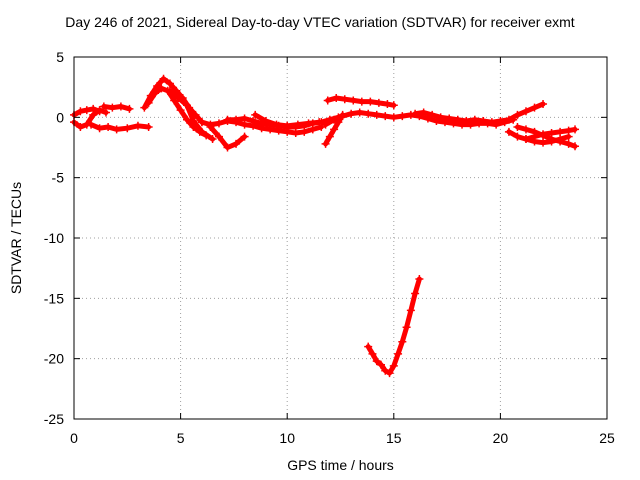  What do you see at coordinates (287, 438) in the screenshot?
I see `x-tick-label: 10` at bounding box center [287, 438].